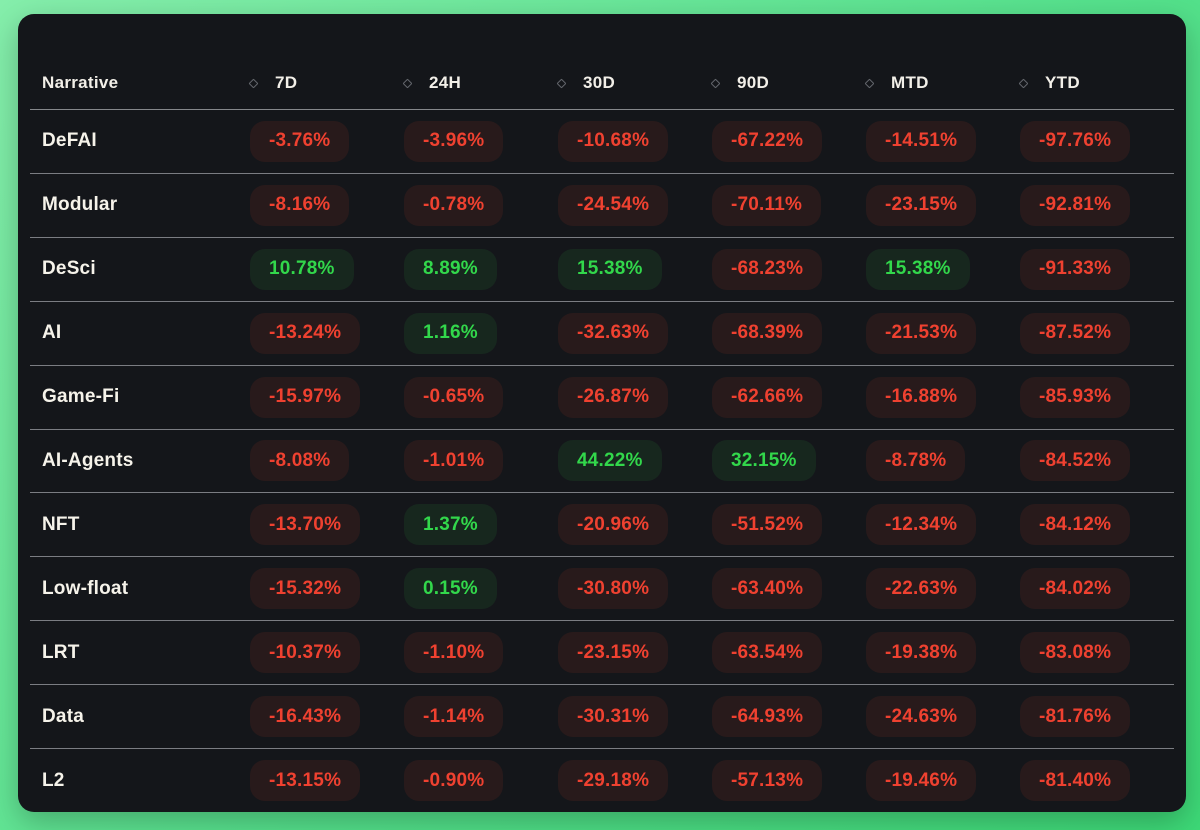  I want to click on negative-change-pill: -19.38%, so click(921, 653).